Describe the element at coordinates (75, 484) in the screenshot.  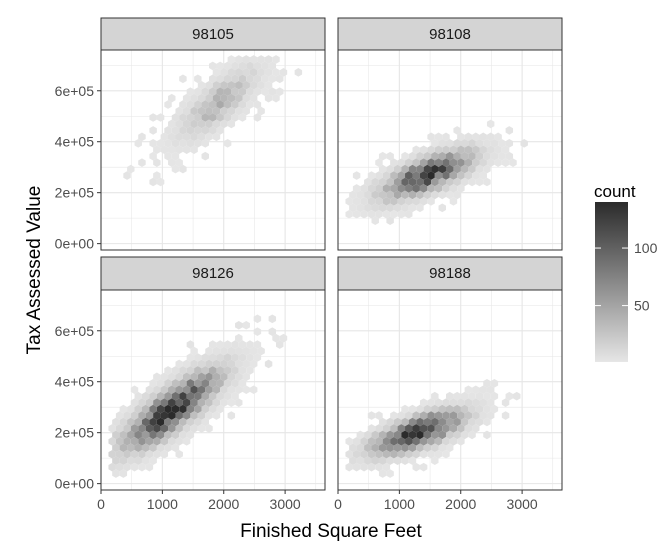
I see `y-tick-label: 0e+00` at that location.